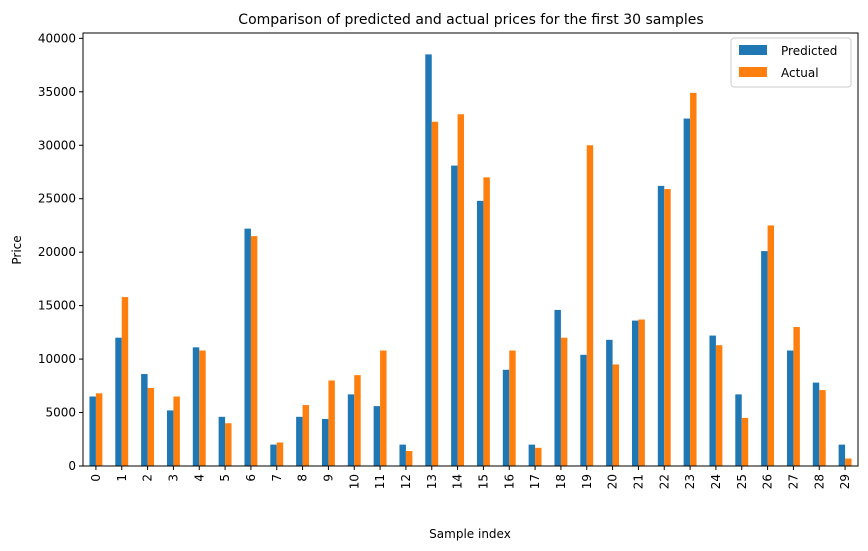 The height and width of the screenshot is (551, 868). Describe the element at coordinates (470, 534) in the screenshot. I see `x-axis-label: Sample index` at that location.